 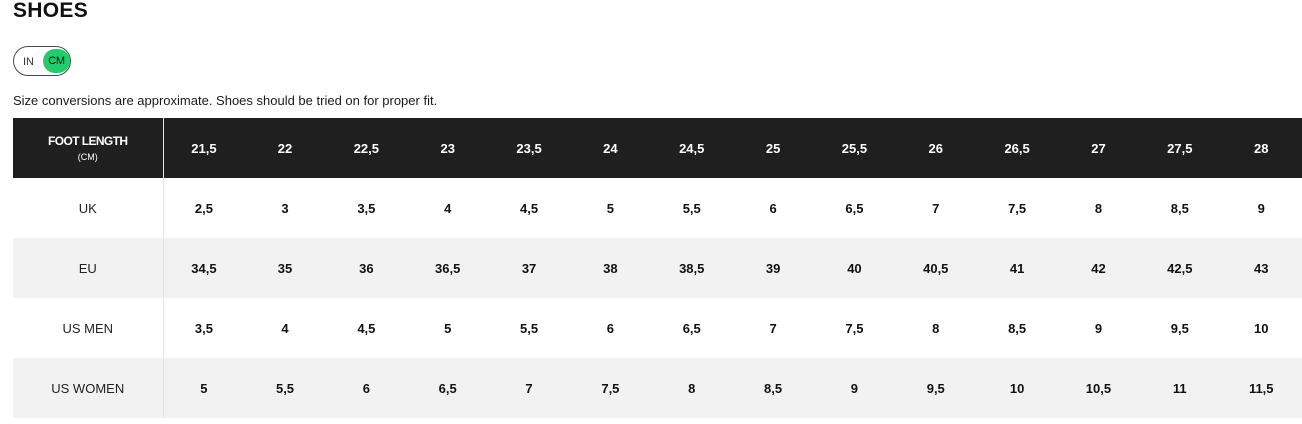 What do you see at coordinates (28, 62) in the screenshot?
I see `unit-option-in: IN` at bounding box center [28, 62].